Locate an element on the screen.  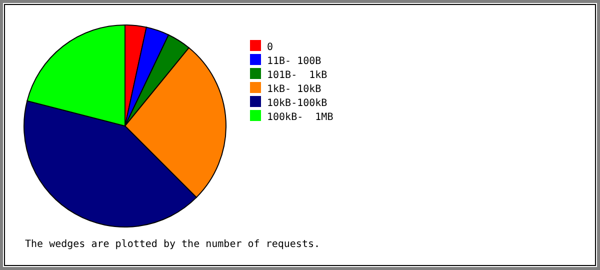
legend-label: 1kB- 10kB is located at coordinates (294, 89).